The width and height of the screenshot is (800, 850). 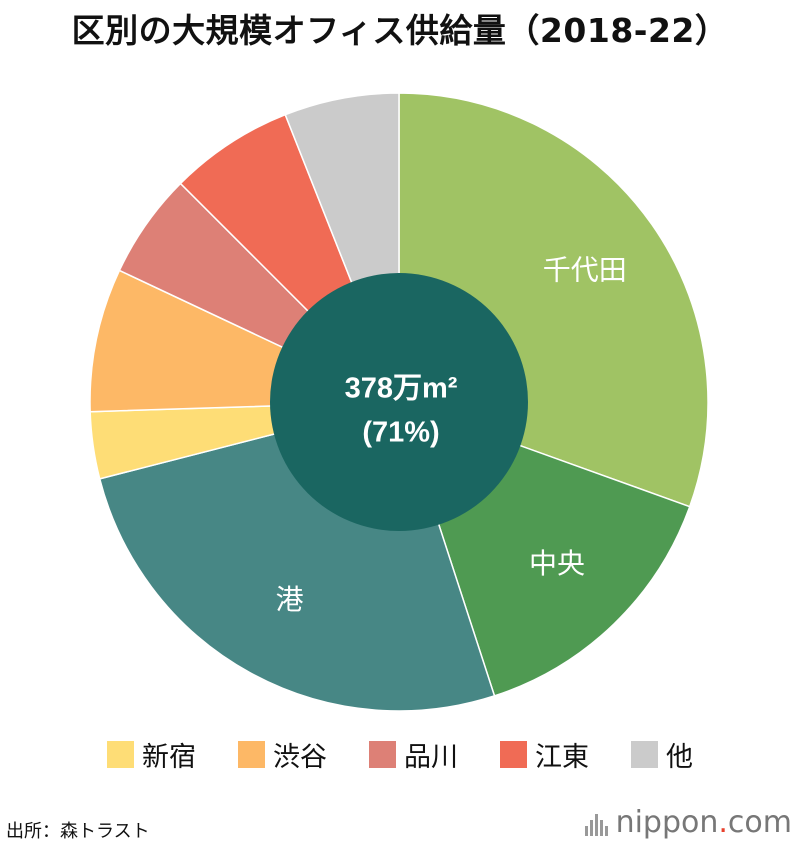 I want to click on slice-label: 中央, so click(x=557, y=563).